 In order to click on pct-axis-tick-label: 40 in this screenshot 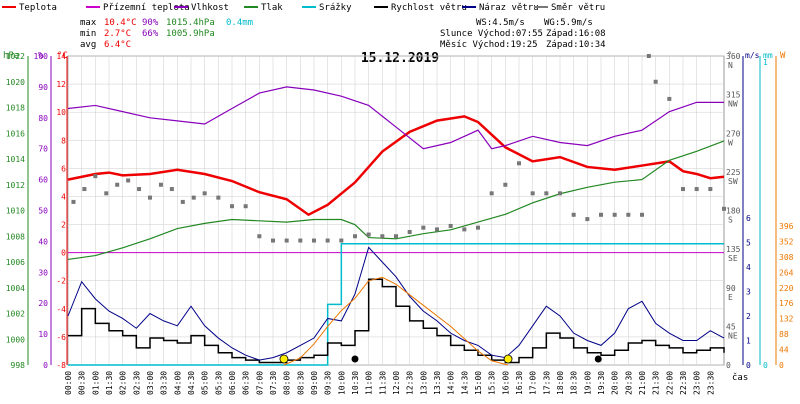, I will do `click(43, 241)`.